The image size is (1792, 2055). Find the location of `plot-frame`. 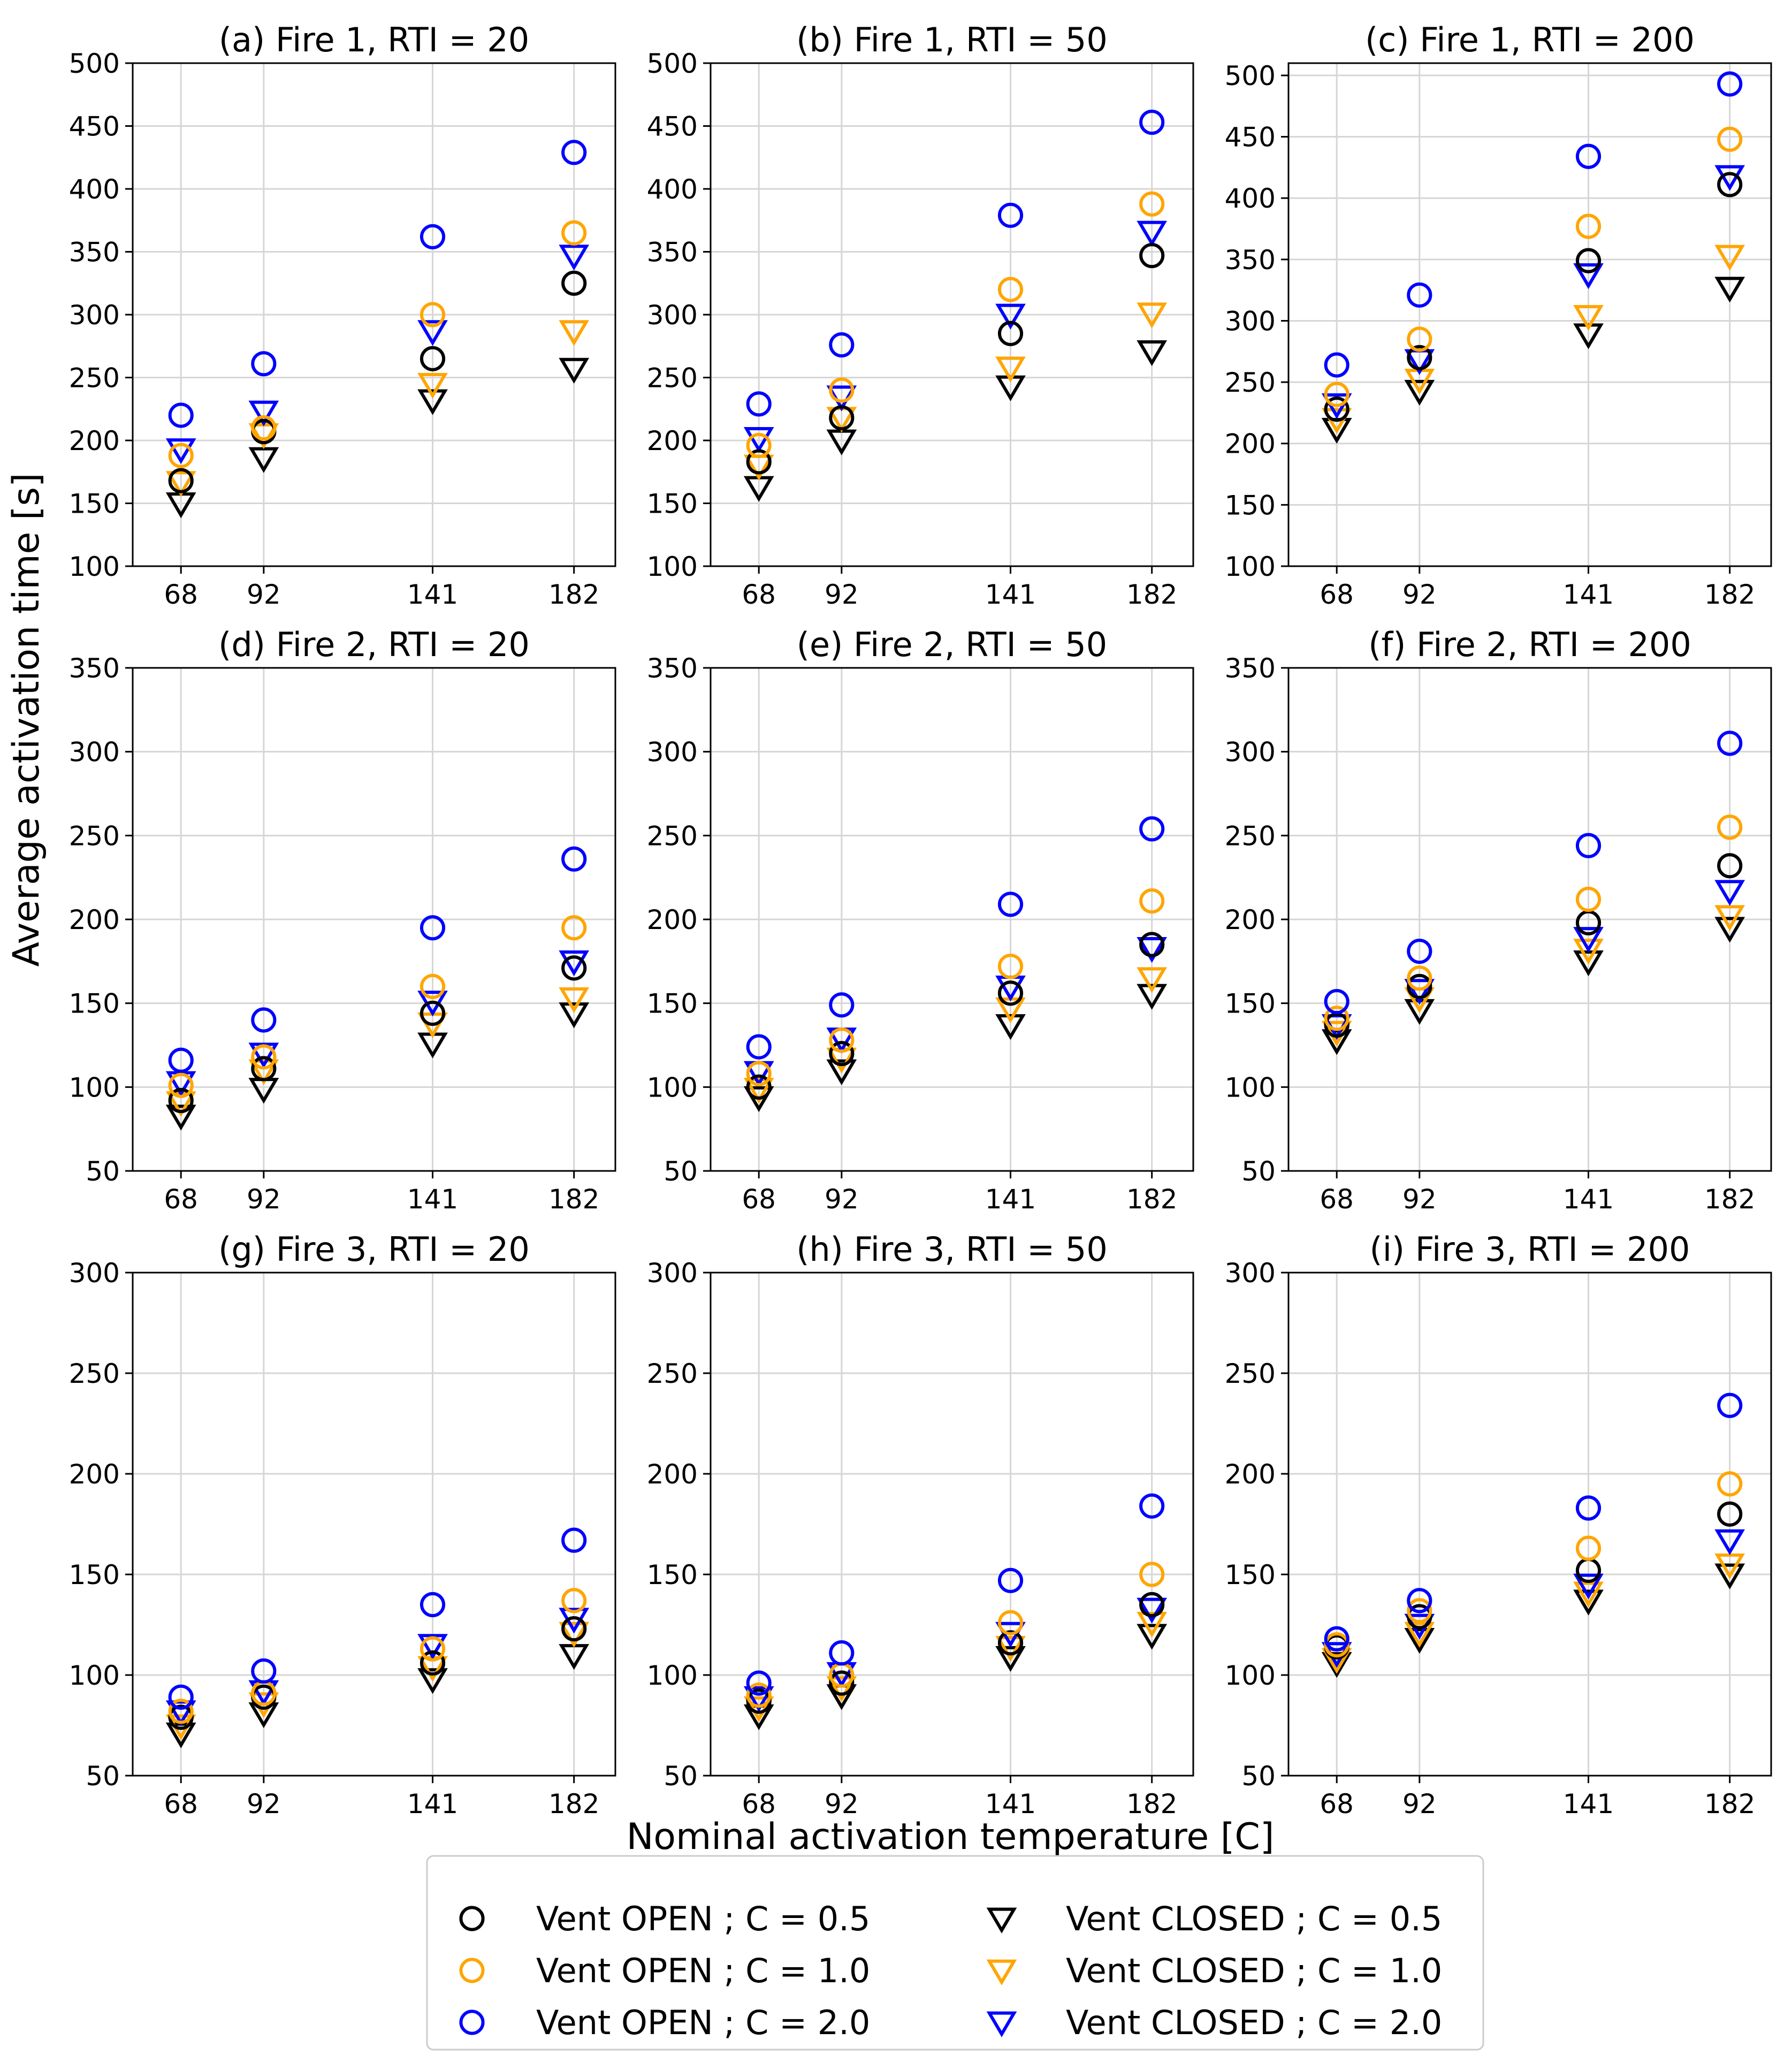

plot-frame is located at coordinates (1529, 1524).